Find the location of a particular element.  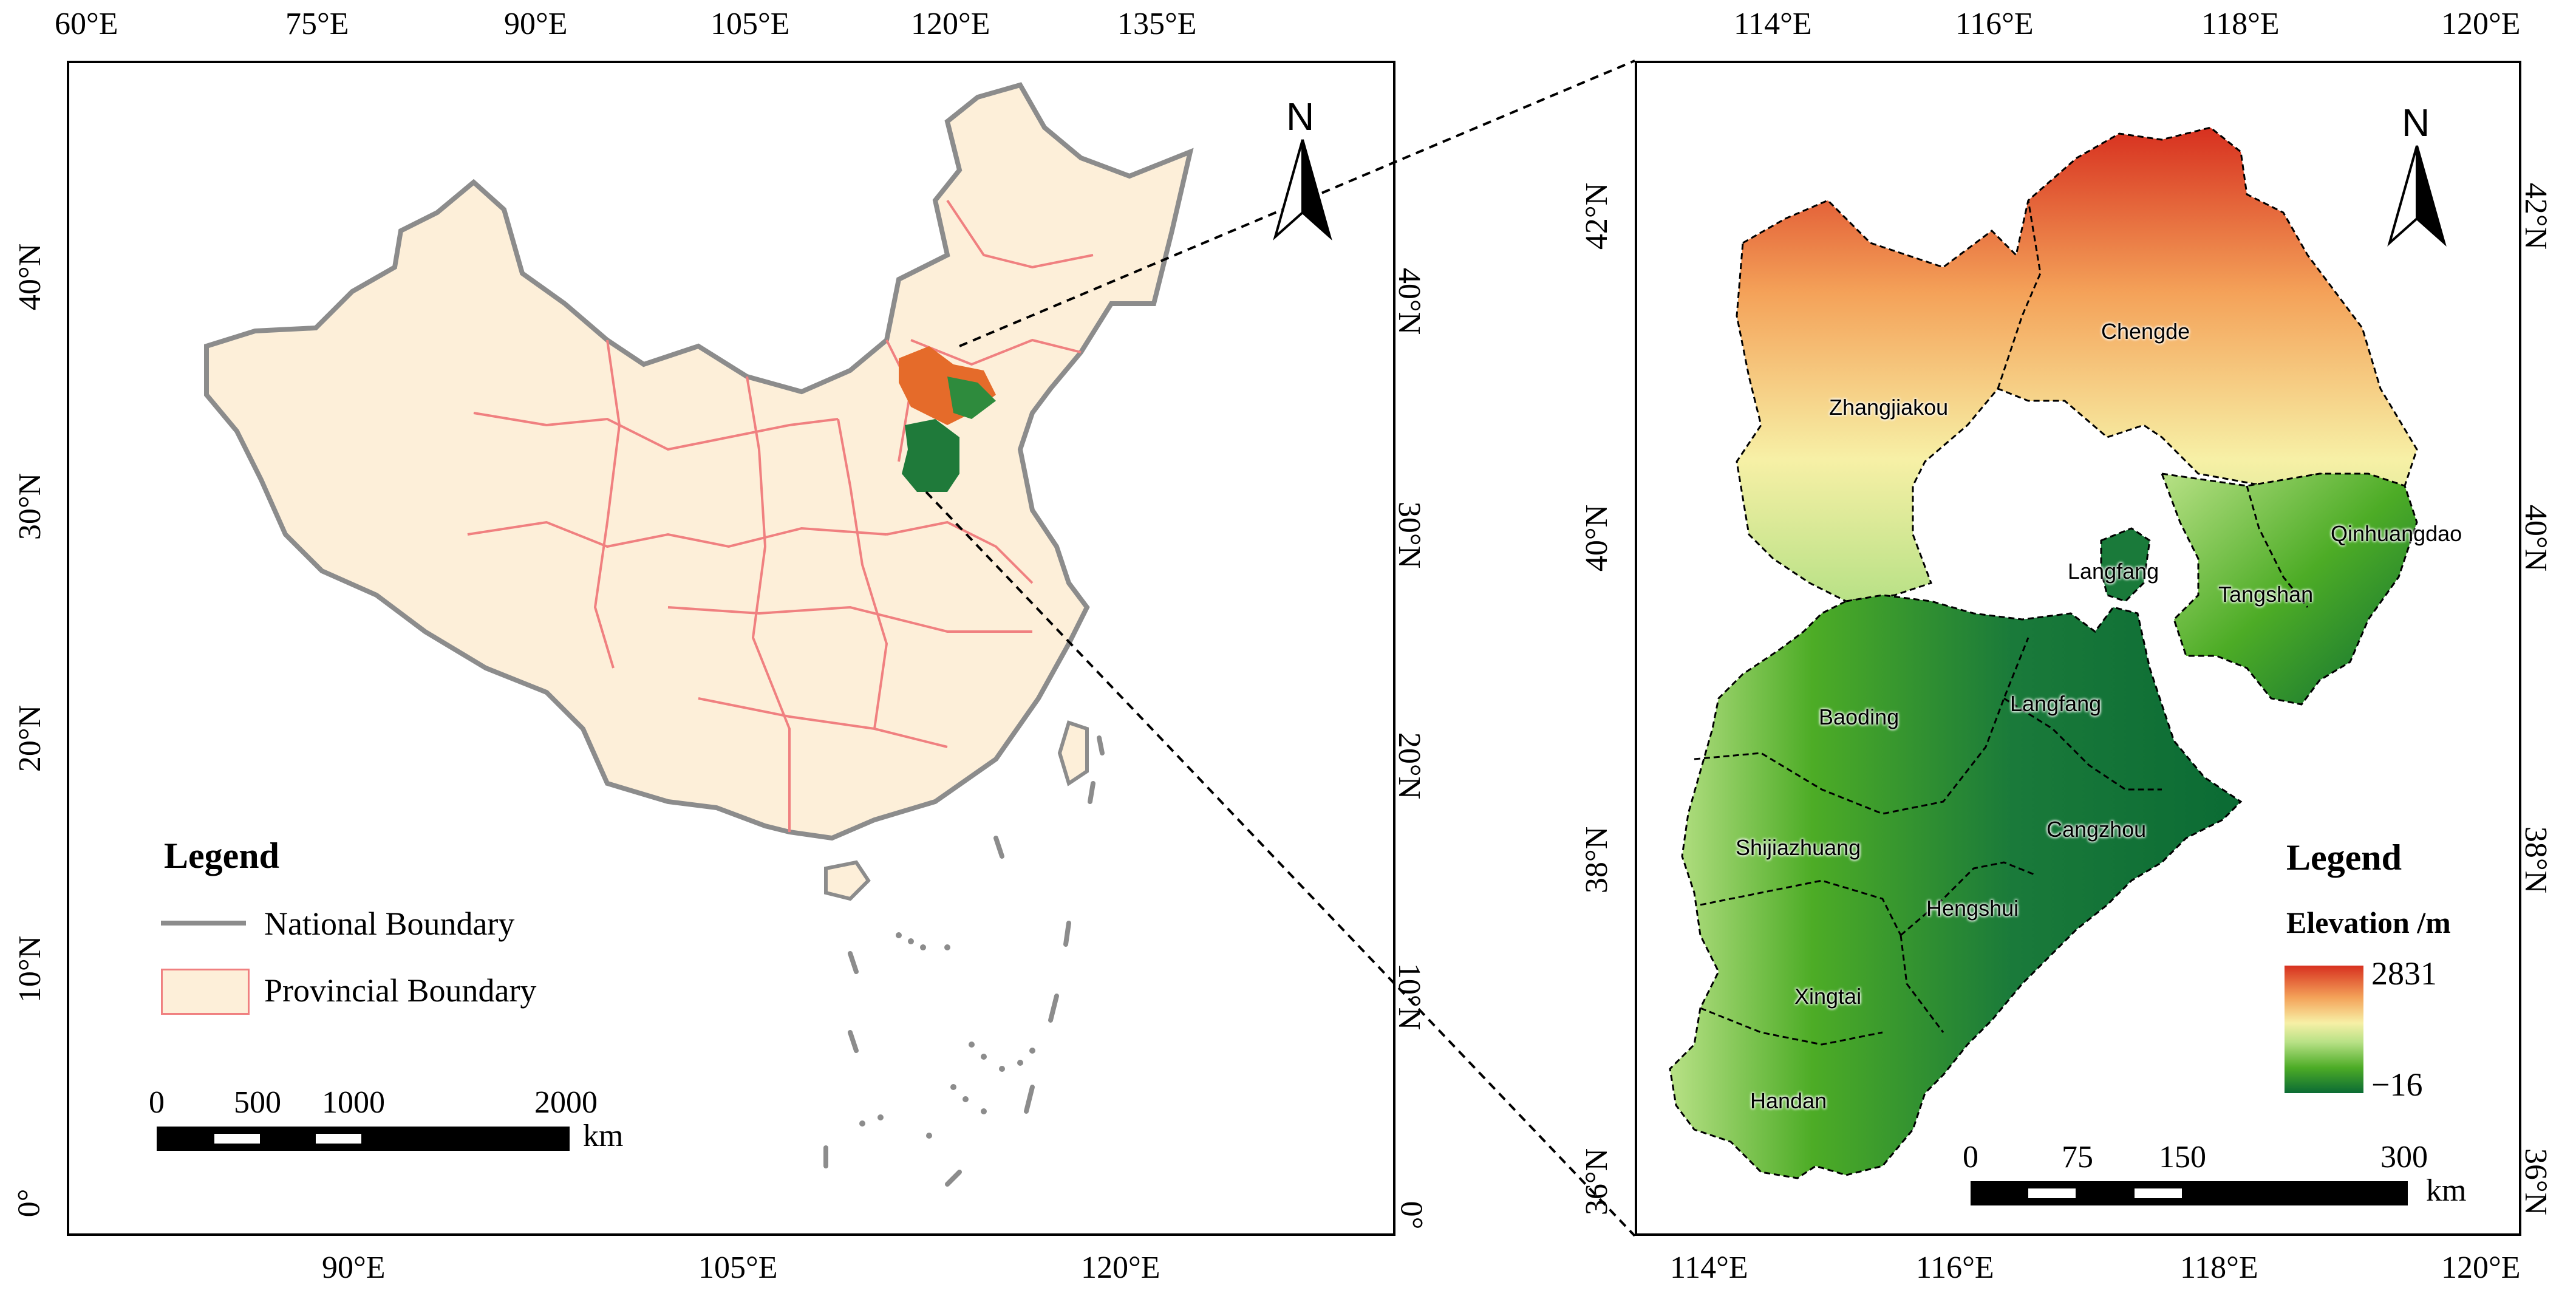

right-scale-label: 300 is located at coordinates (2404, 1157).